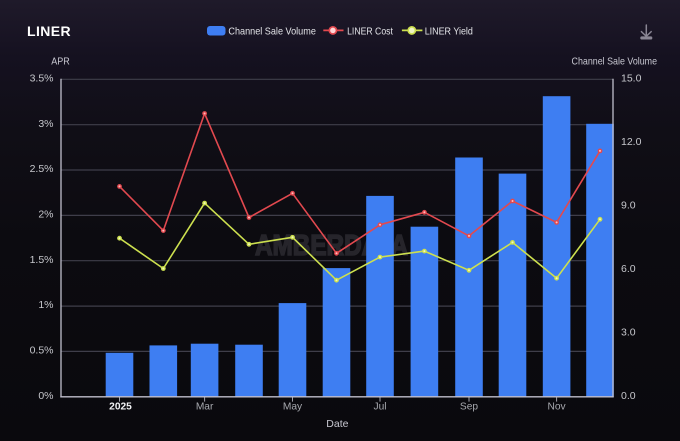 This screenshot has height=441, width=680. I want to click on svg-text: Jul, so click(379, 406).